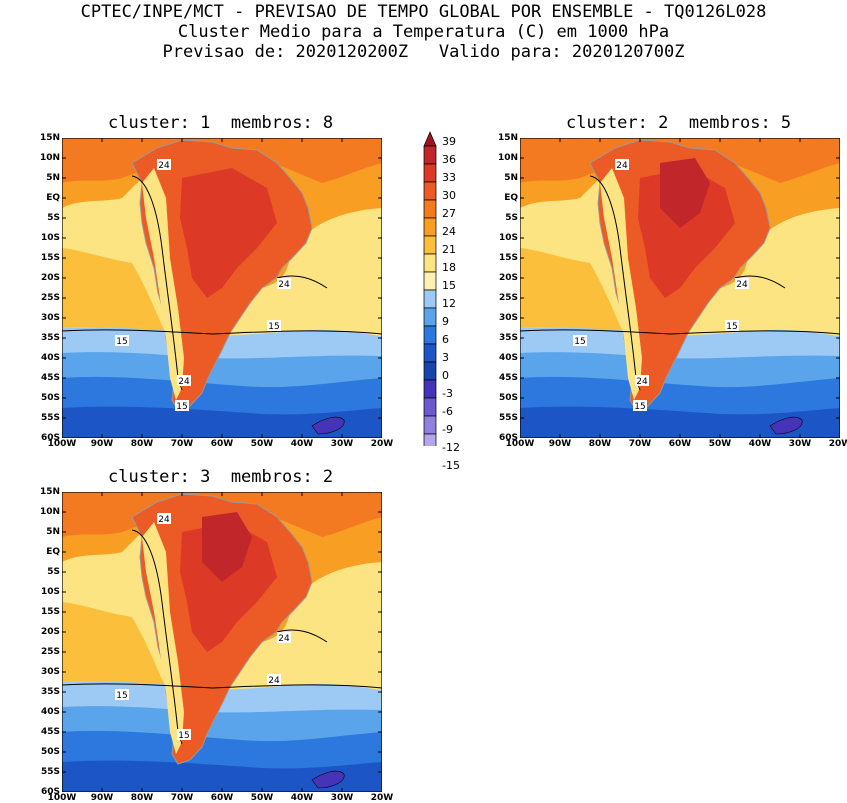 The image size is (847, 803). What do you see at coordinates (49, 138) in the screenshot?
I see `lat-label: 15N` at bounding box center [49, 138].